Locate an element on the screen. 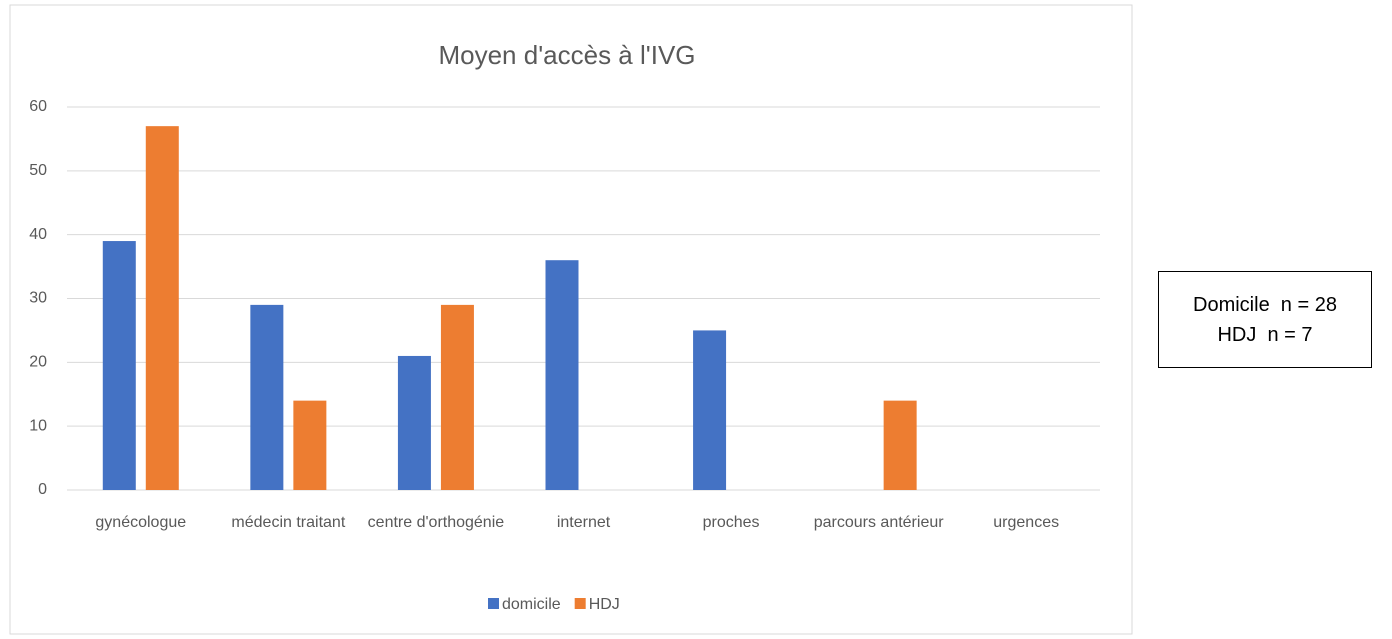  legend-label: HDJ is located at coordinates (604, 604).